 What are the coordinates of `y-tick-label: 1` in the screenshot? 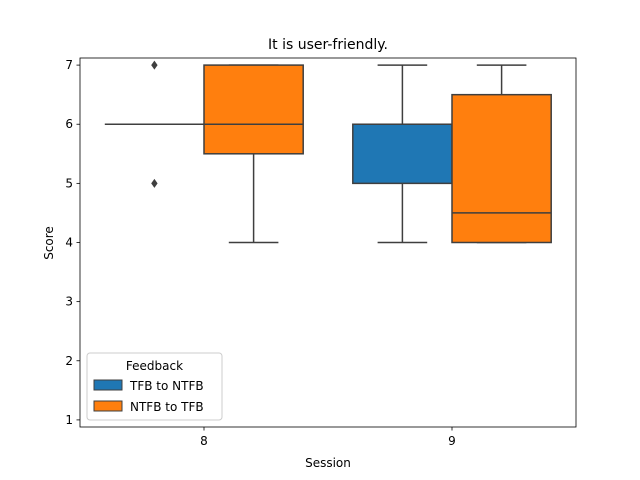 It's located at (69, 420).